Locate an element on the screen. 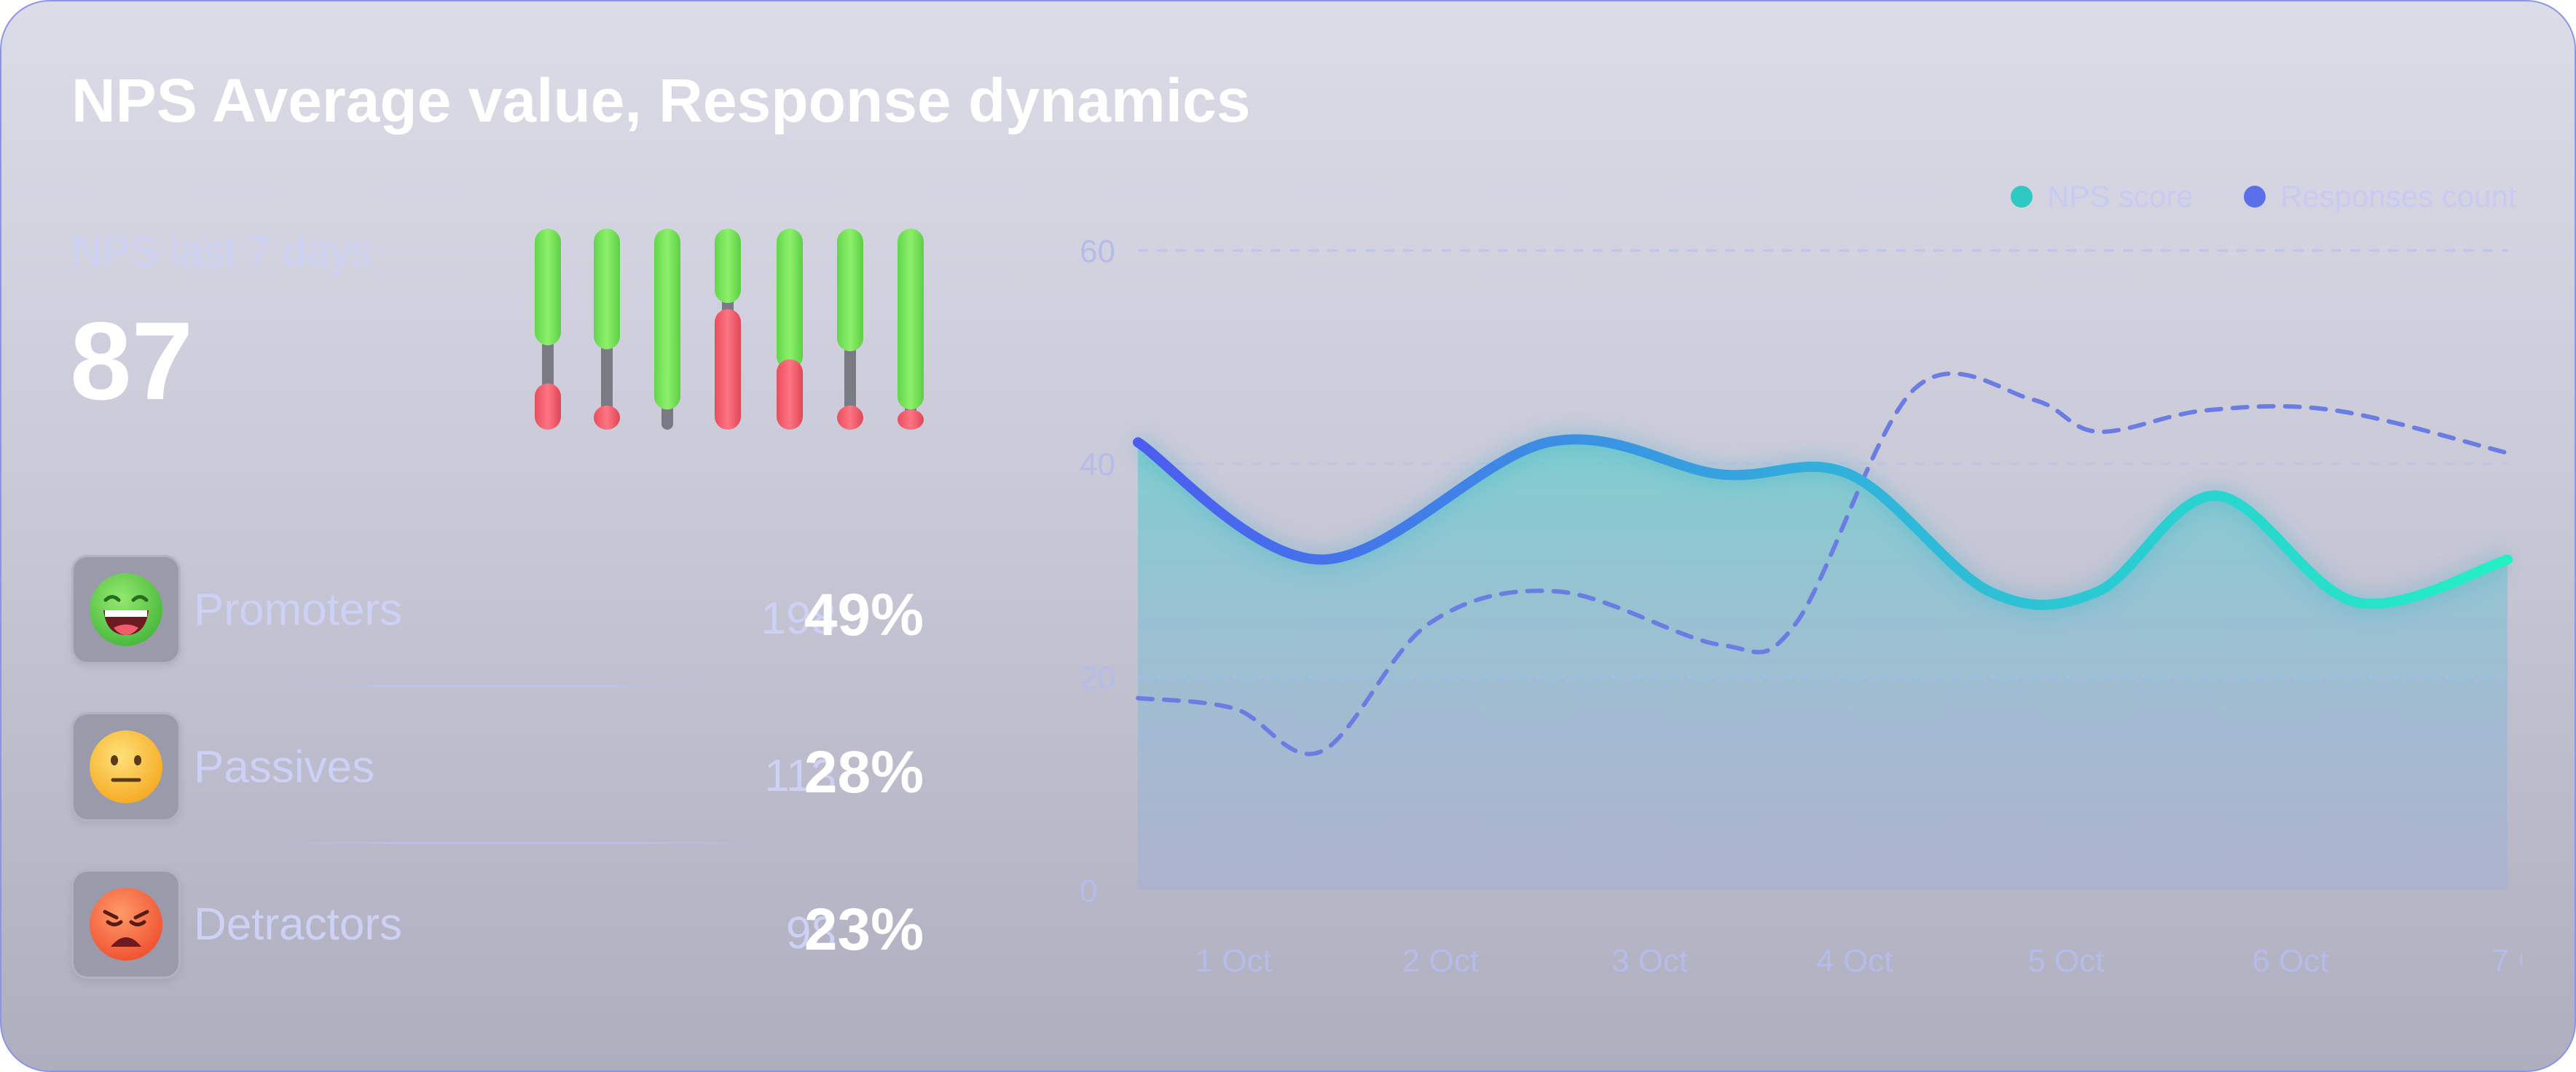 The image size is (2576, 1072). card-title: NPS Average value, Response dynamics is located at coordinates (661, 100).